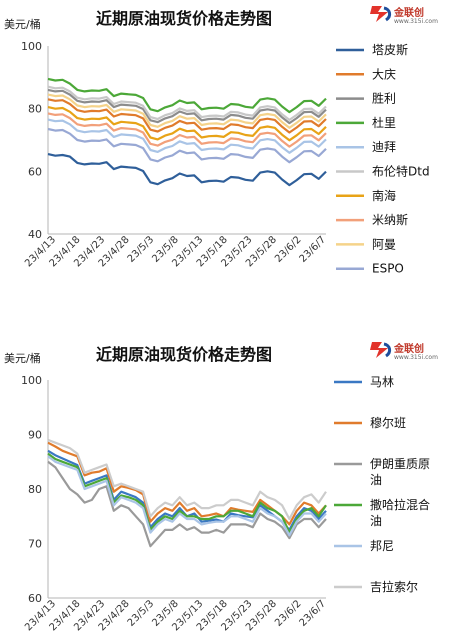 The height and width of the screenshot is (634, 468). Describe the element at coordinates (184, 354) in the screenshot. I see `chart-2-title: 近期原油现货价格走势图` at that location.